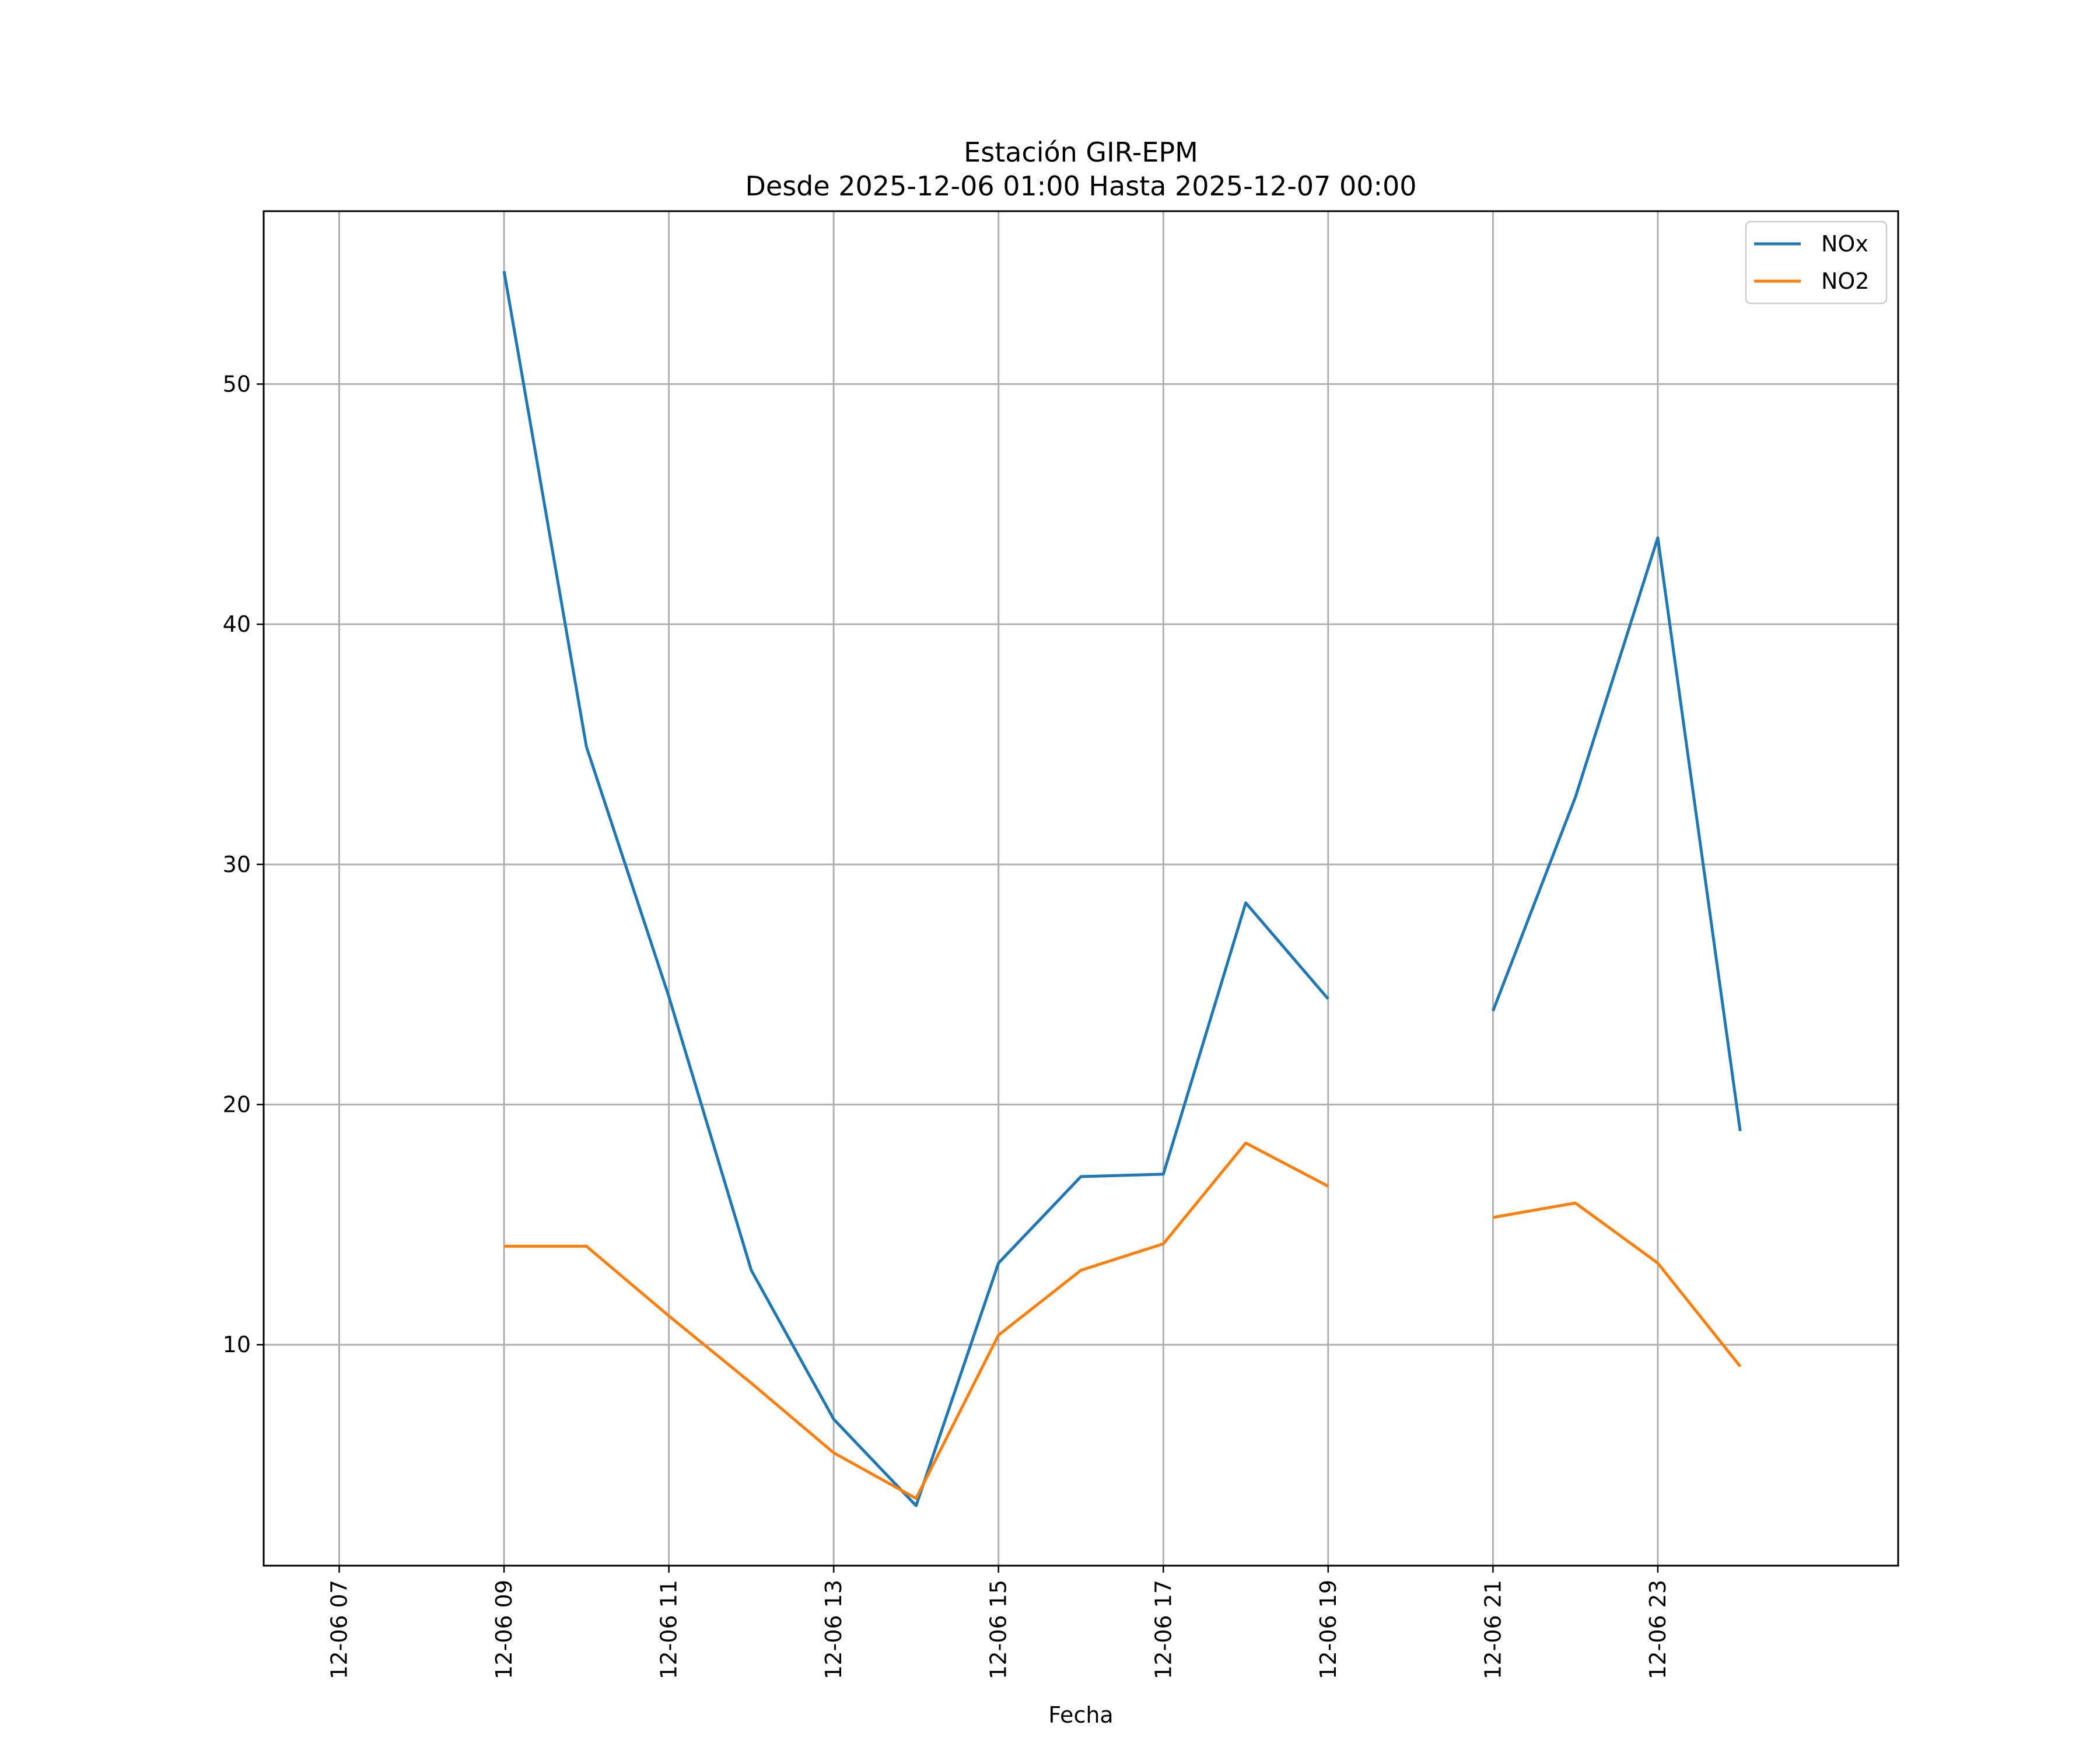 This screenshot has height=1750, width=2100. I want to click on y-tick-label: 20, so click(237, 1105).